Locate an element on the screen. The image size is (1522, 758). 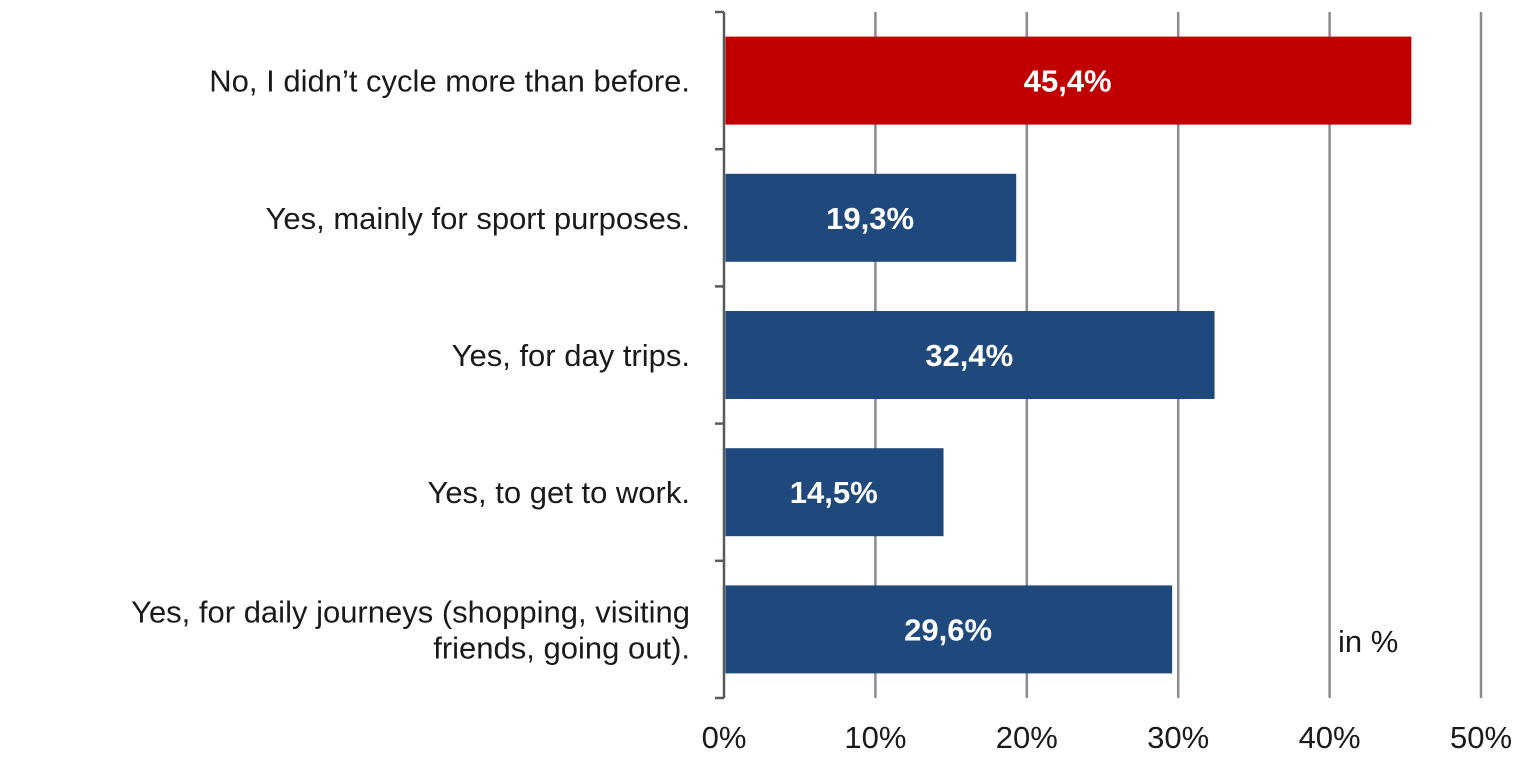
x-tick-label-10: 10% is located at coordinates (875, 737).